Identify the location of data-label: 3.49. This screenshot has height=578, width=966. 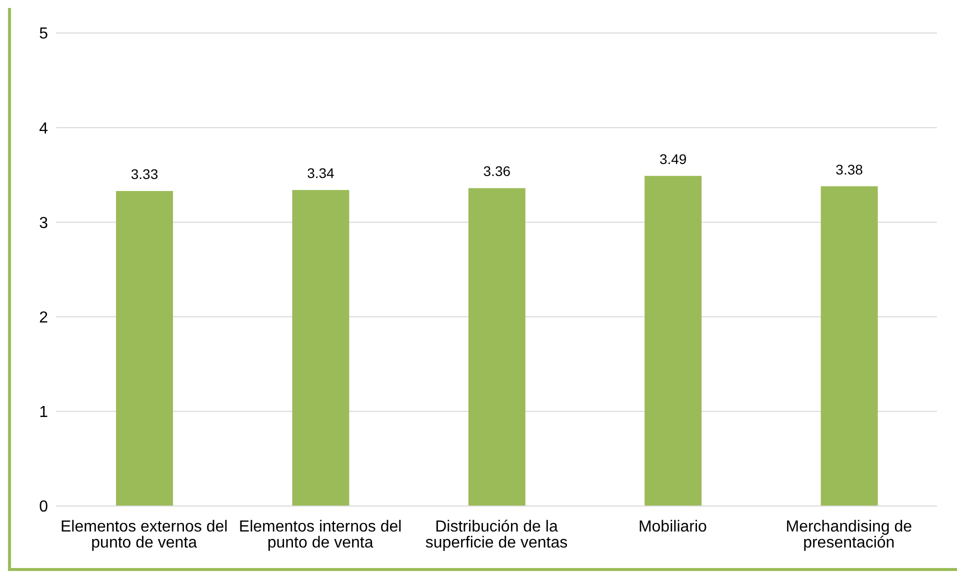
(673, 158).